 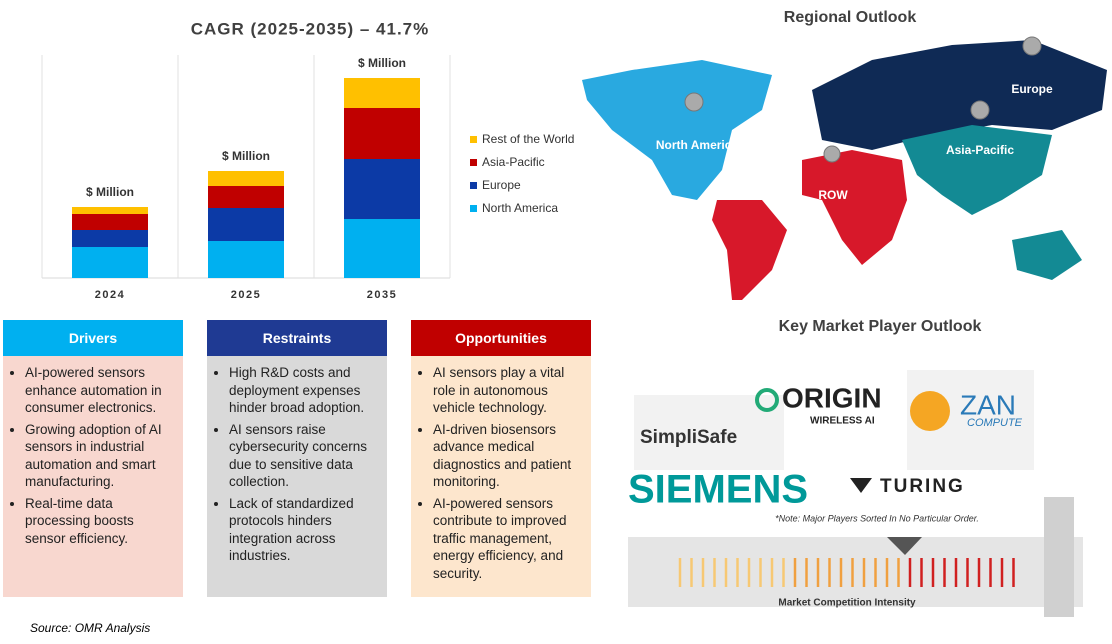 I want to click on europe-asia, so click(x=959, y=95).